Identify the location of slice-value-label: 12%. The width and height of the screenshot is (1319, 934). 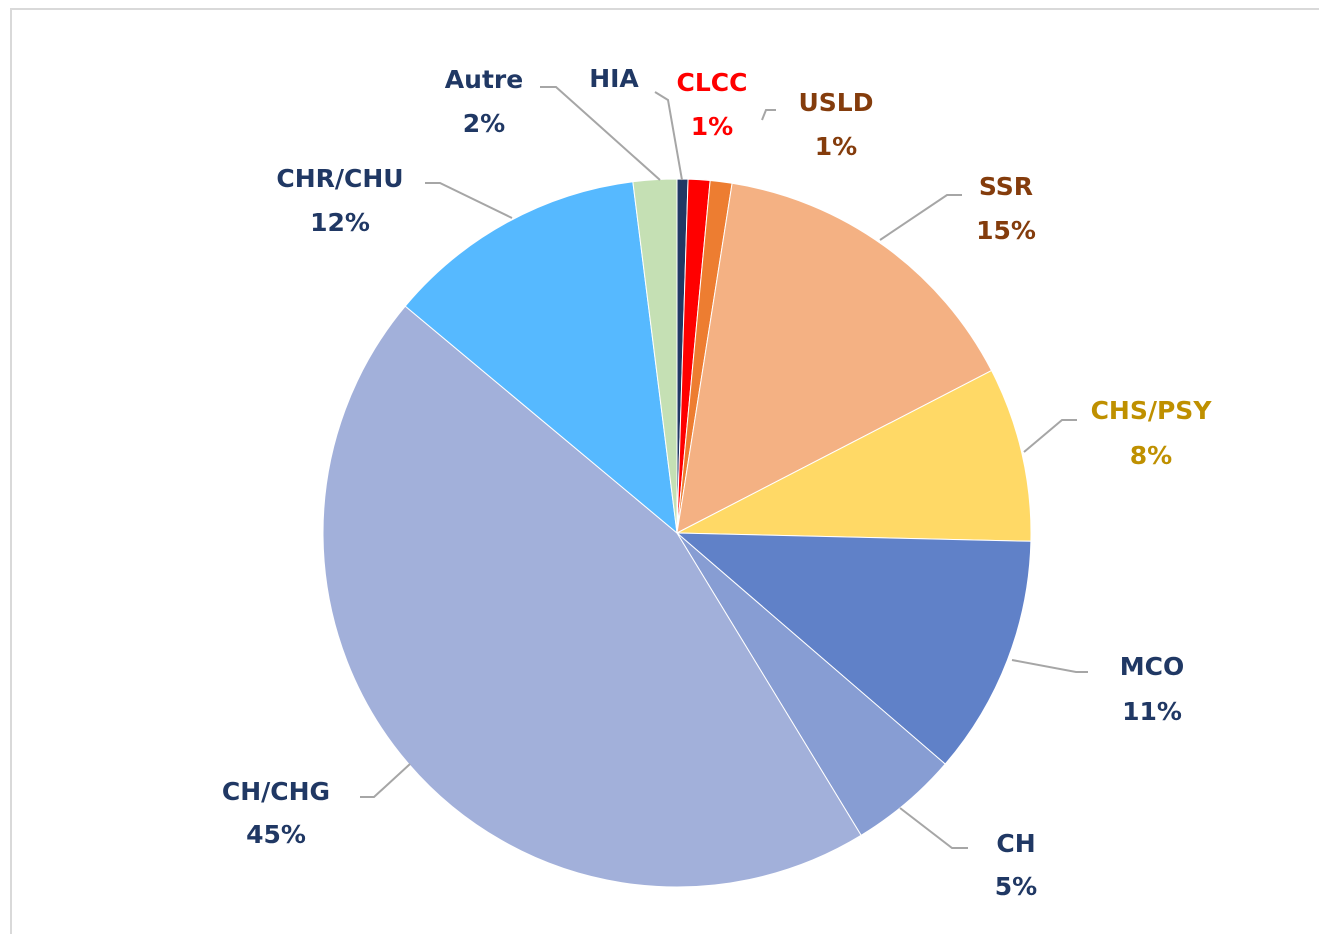
(340, 222).